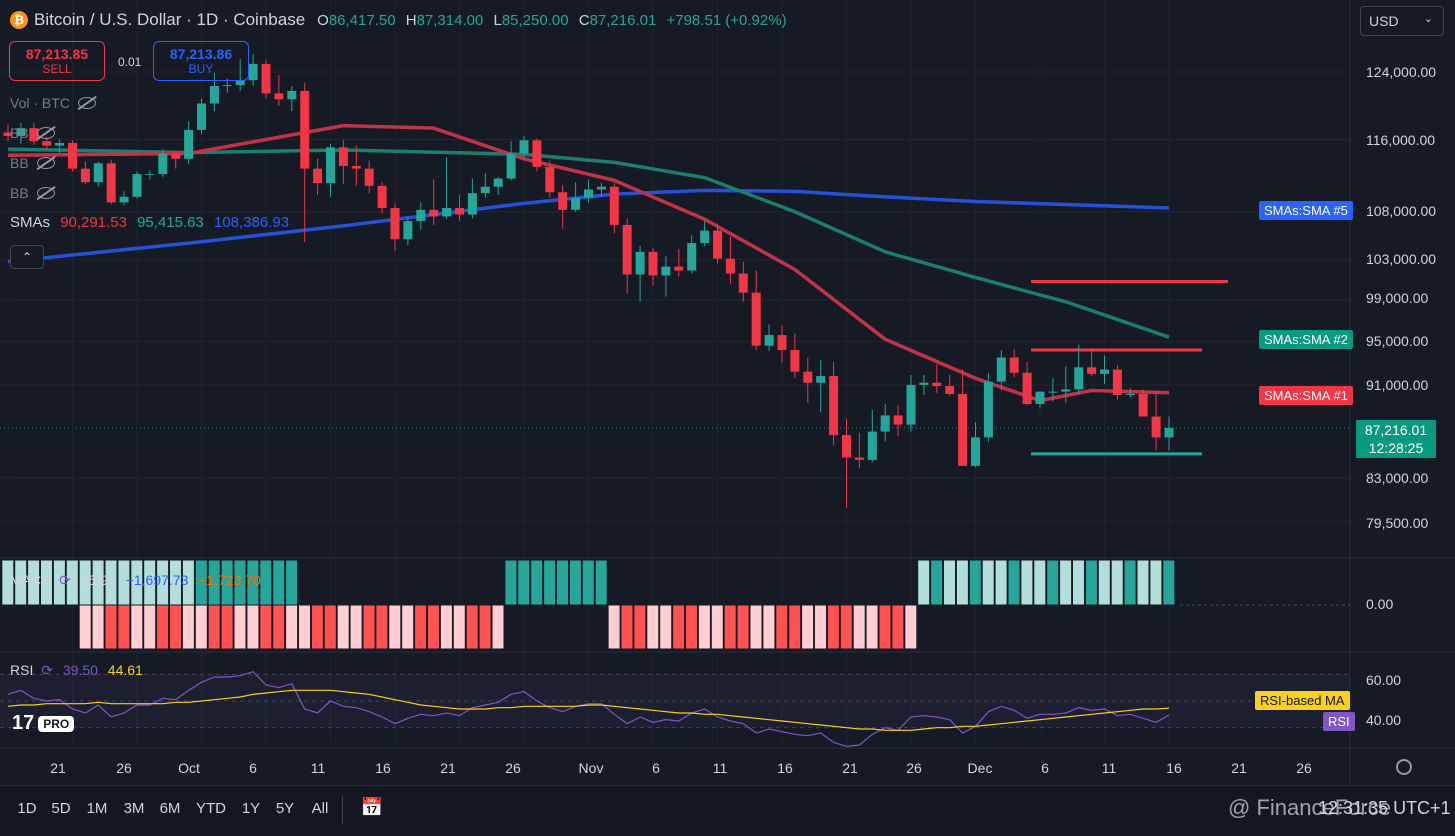 The height and width of the screenshot is (836, 1455). What do you see at coordinates (1402, 21) in the screenshot?
I see `currency-select: USD ⌄` at bounding box center [1402, 21].